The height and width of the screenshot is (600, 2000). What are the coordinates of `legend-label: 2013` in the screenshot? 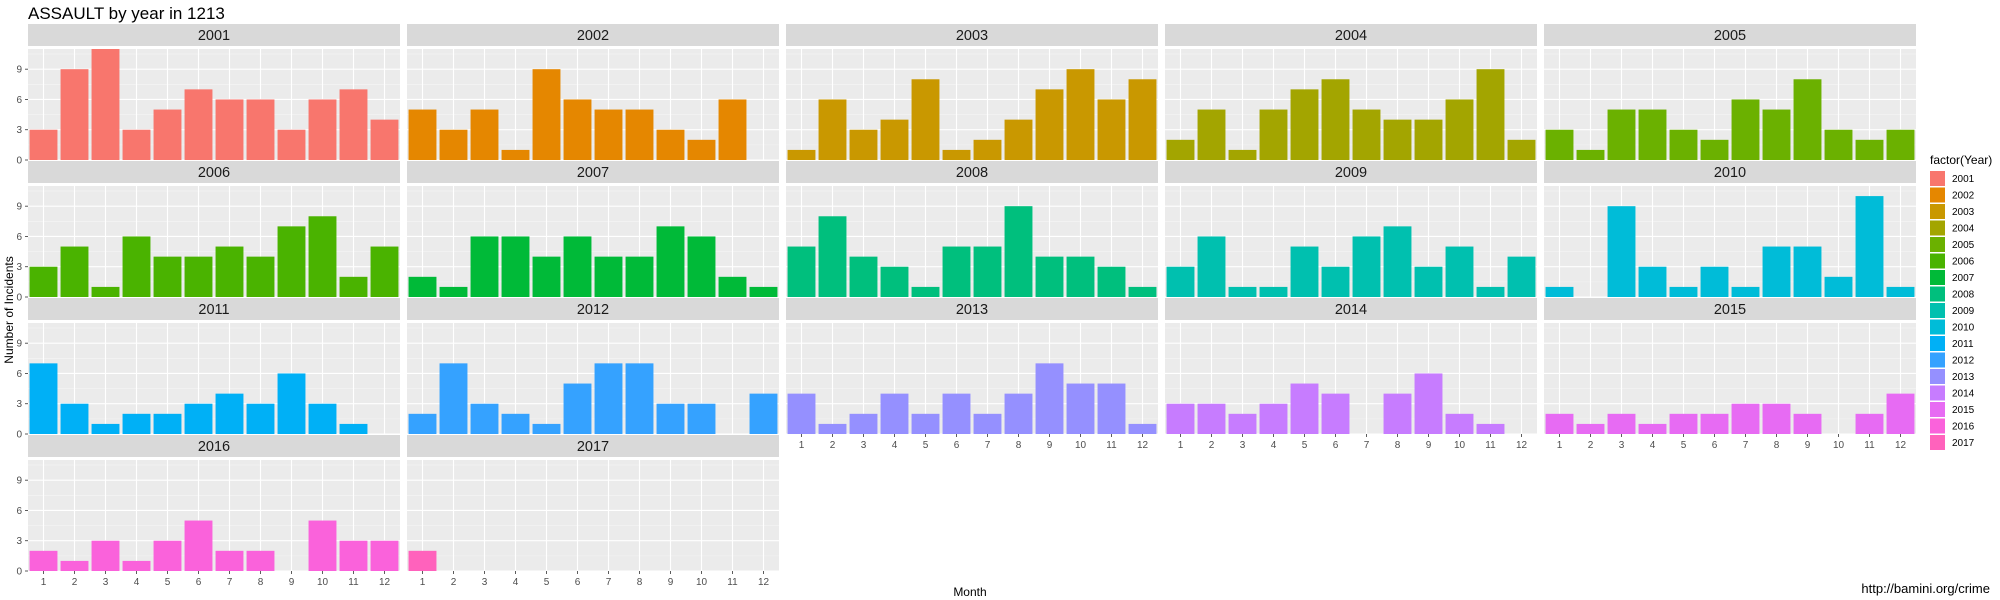 It's located at (1963, 377).